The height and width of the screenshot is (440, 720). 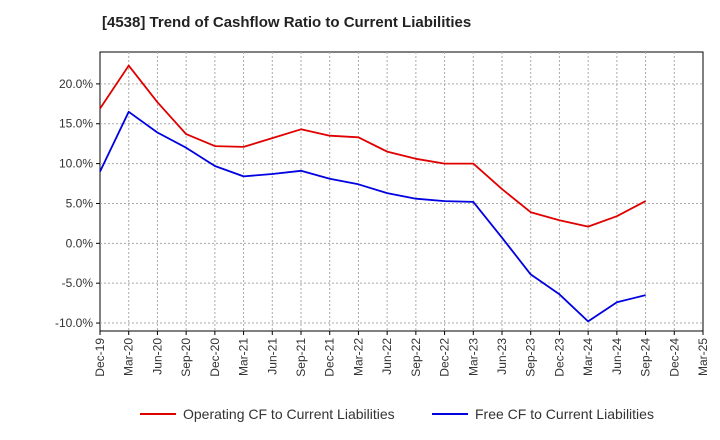 I want to click on x-tick-label: Jun-23, so click(x=502, y=356).